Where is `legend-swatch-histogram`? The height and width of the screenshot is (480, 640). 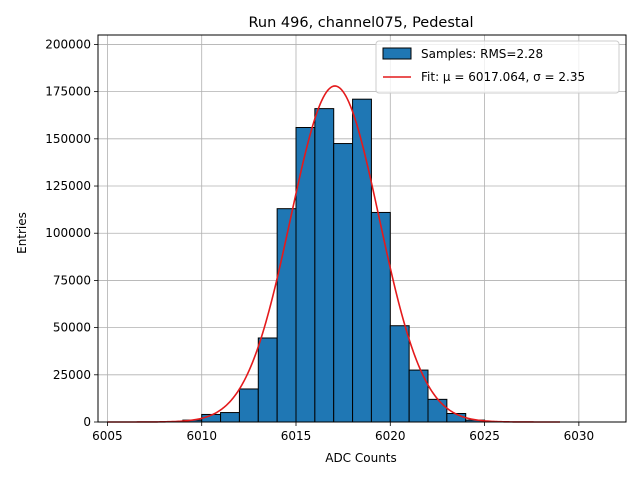
legend-swatch-histogram is located at coordinates (397, 53).